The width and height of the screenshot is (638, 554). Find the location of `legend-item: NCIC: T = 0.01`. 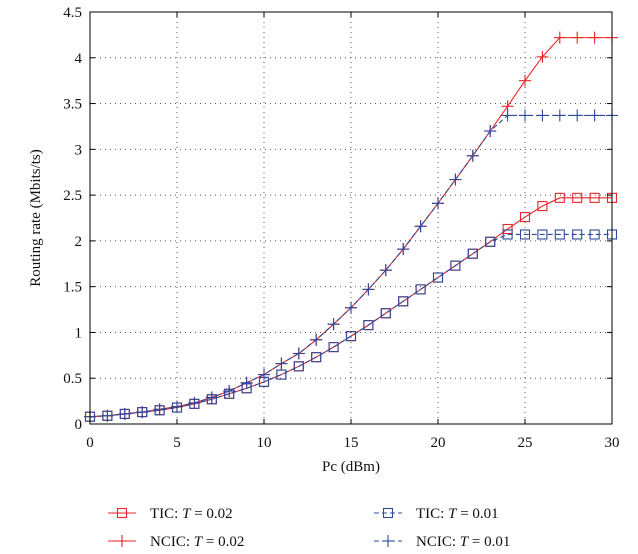

legend-item: NCIC: T = 0.01 is located at coordinates (442, 542).